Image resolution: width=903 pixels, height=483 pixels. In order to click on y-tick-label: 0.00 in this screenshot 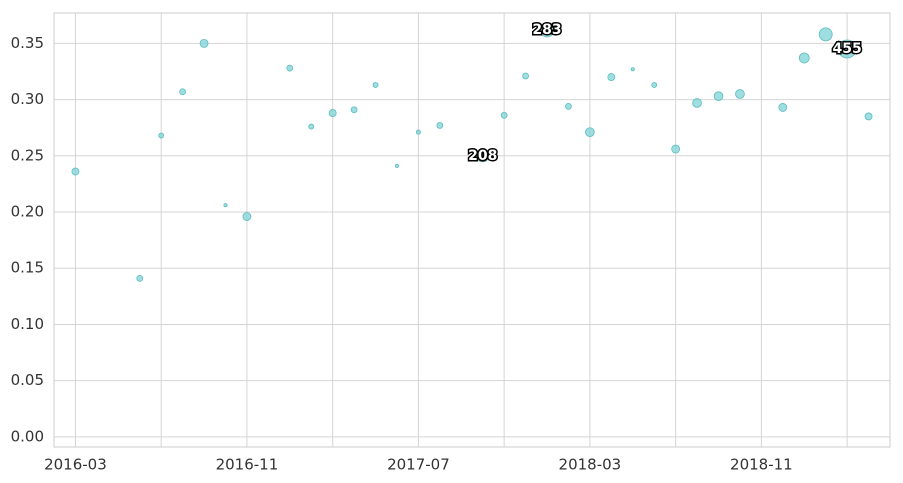, I will do `click(27, 436)`.